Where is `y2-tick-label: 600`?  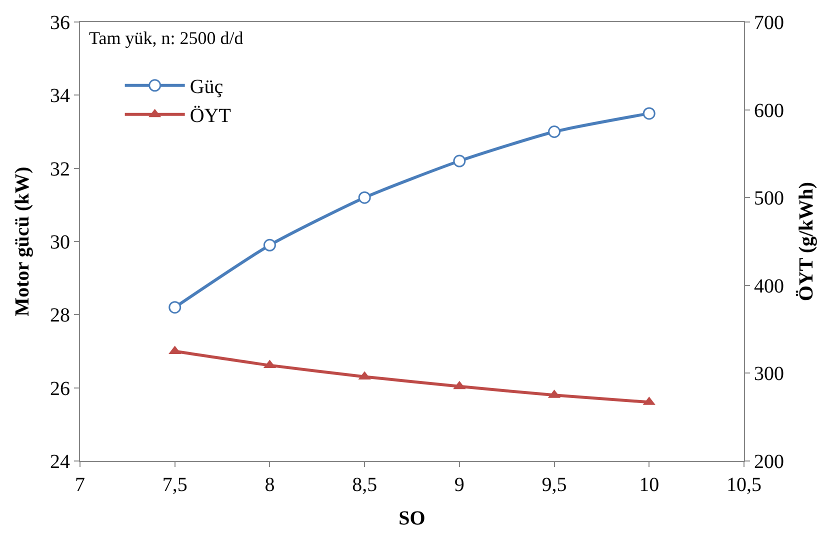
y2-tick-label: 600 is located at coordinates (769, 111).